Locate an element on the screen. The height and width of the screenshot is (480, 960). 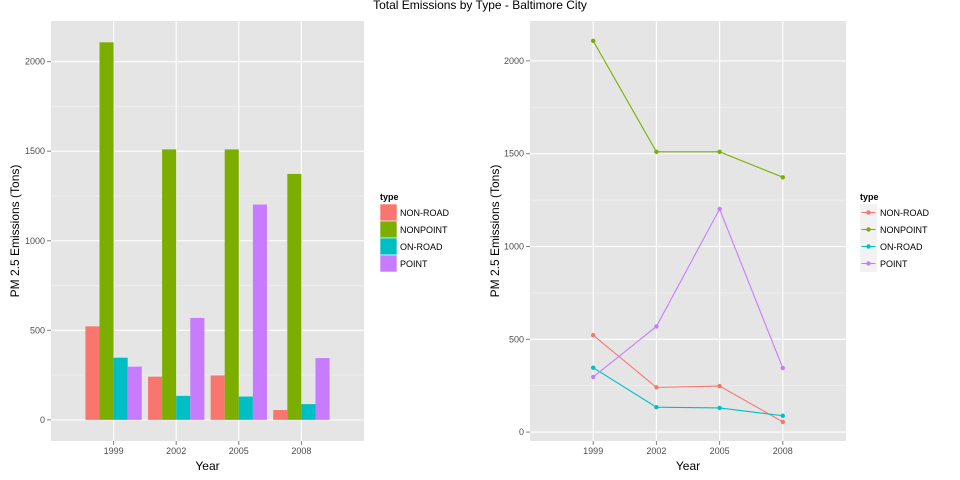
series-line-nonpoint is located at coordinates (688, 109).